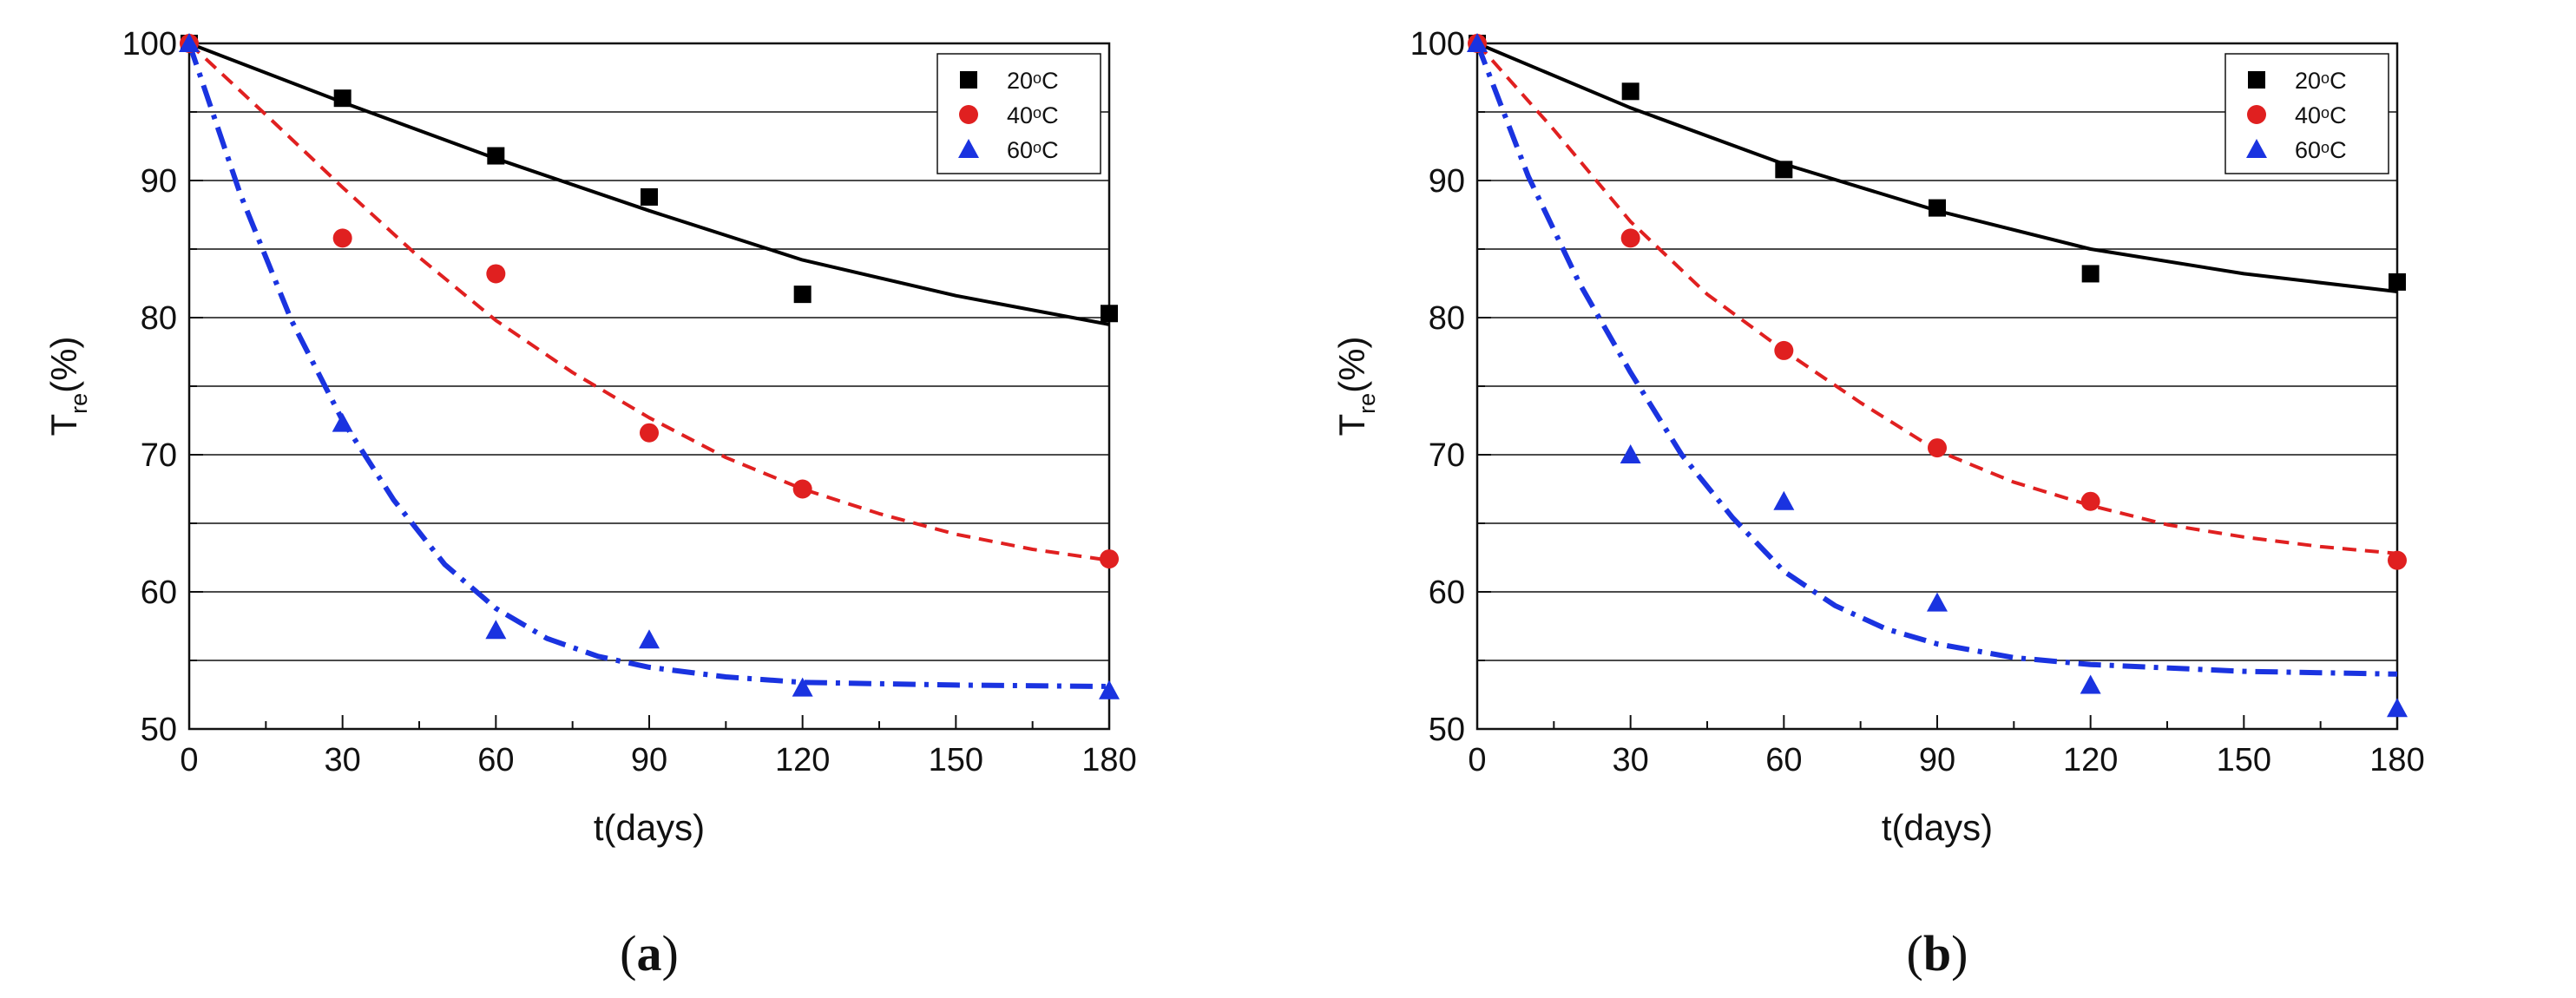 The width and height of the screenshot is (2576, 998). I want to click on x-tick-label: 120, so click(803, 760).